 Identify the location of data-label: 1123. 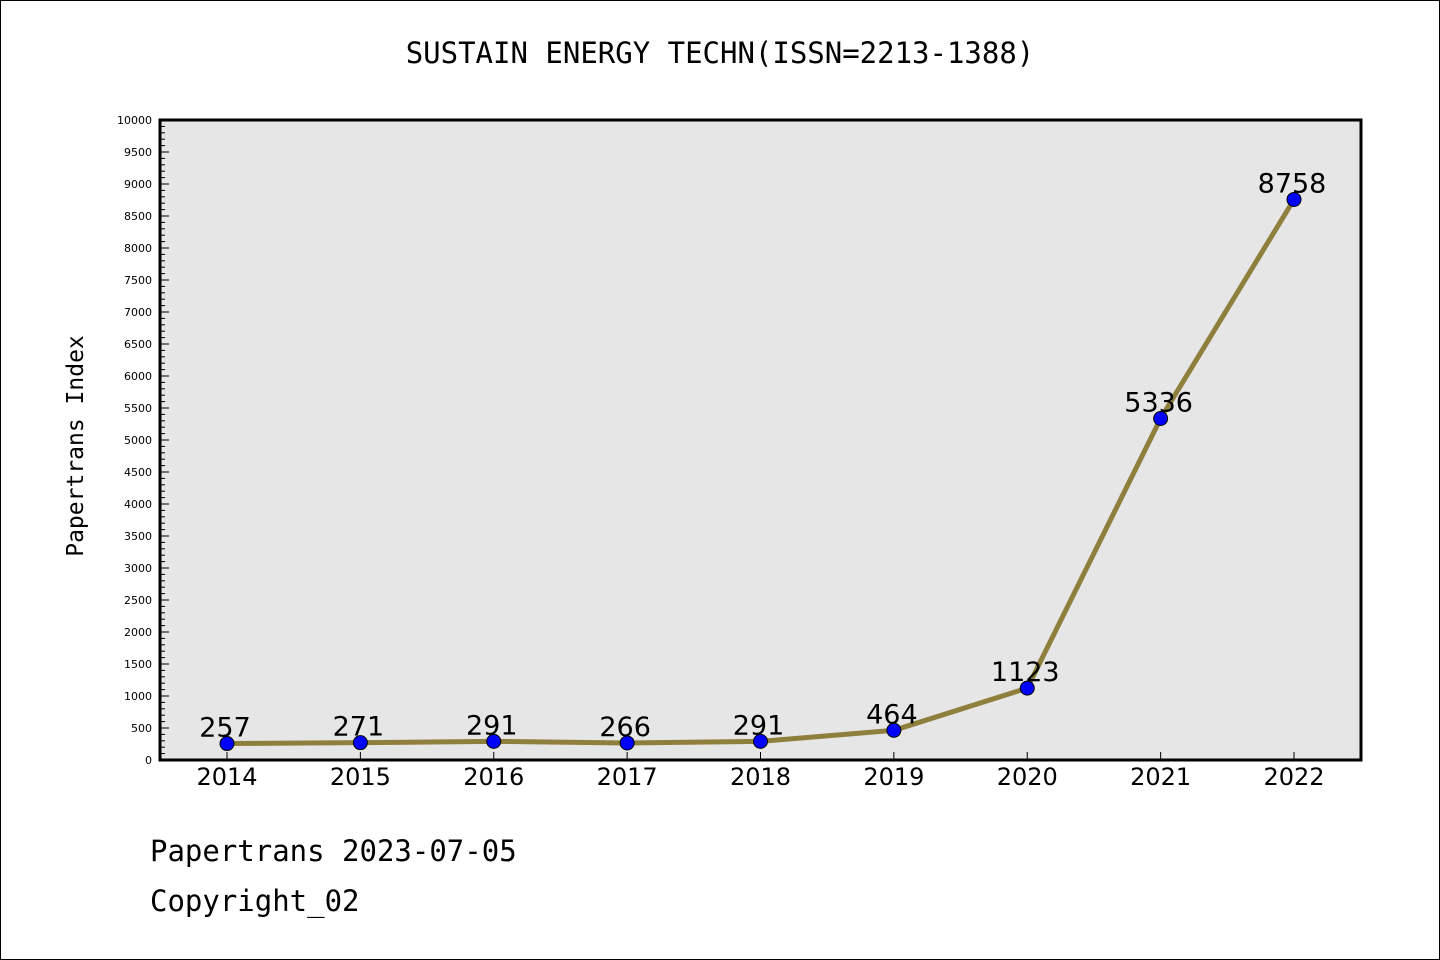
(1025, 672).